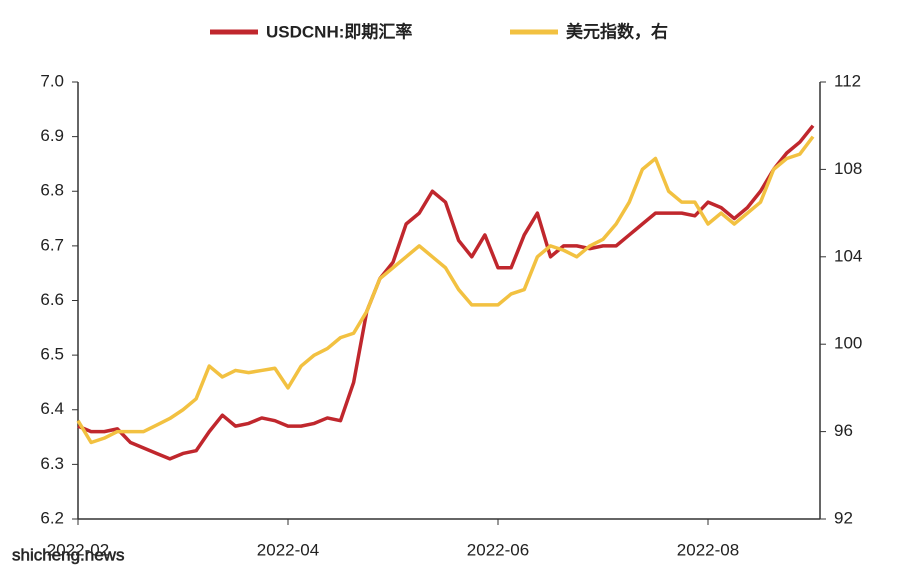 This screenshot has width=900, height=577. What do you see at coordinates (52, 463) in the screenshot?
I see `y-tick-label: 6.3` at bounding box center [52, 463].